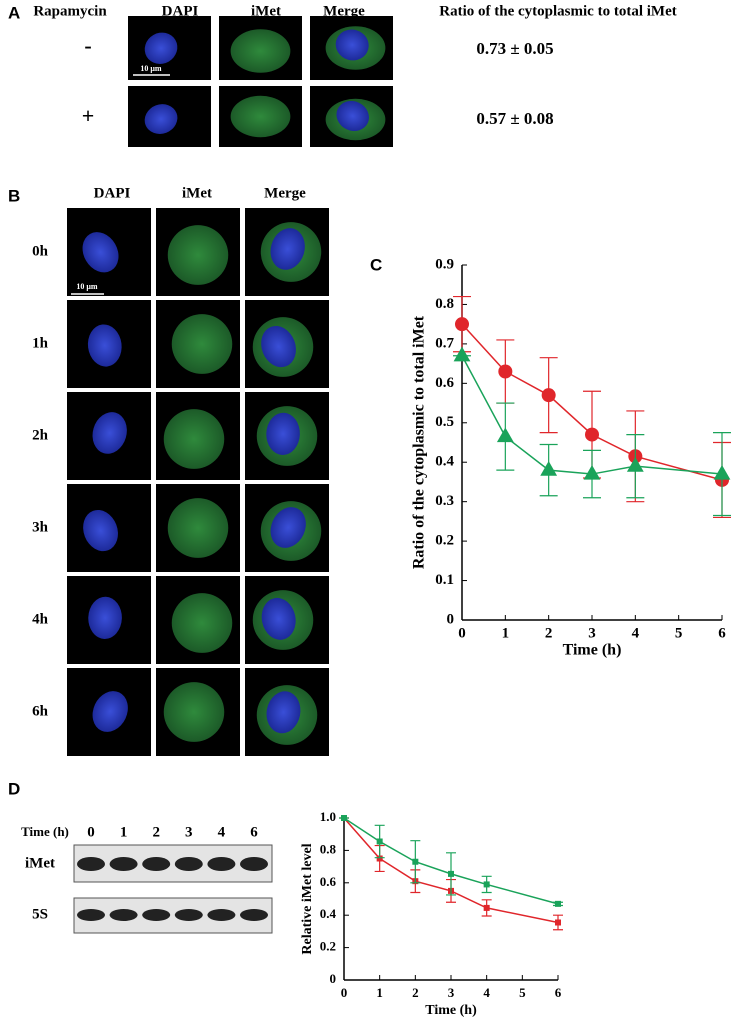 This screenshot has height=1022, width=731. Describe the element at coordinates (40, 527) in the screenshot. I see `row-label: 3h` at that location.